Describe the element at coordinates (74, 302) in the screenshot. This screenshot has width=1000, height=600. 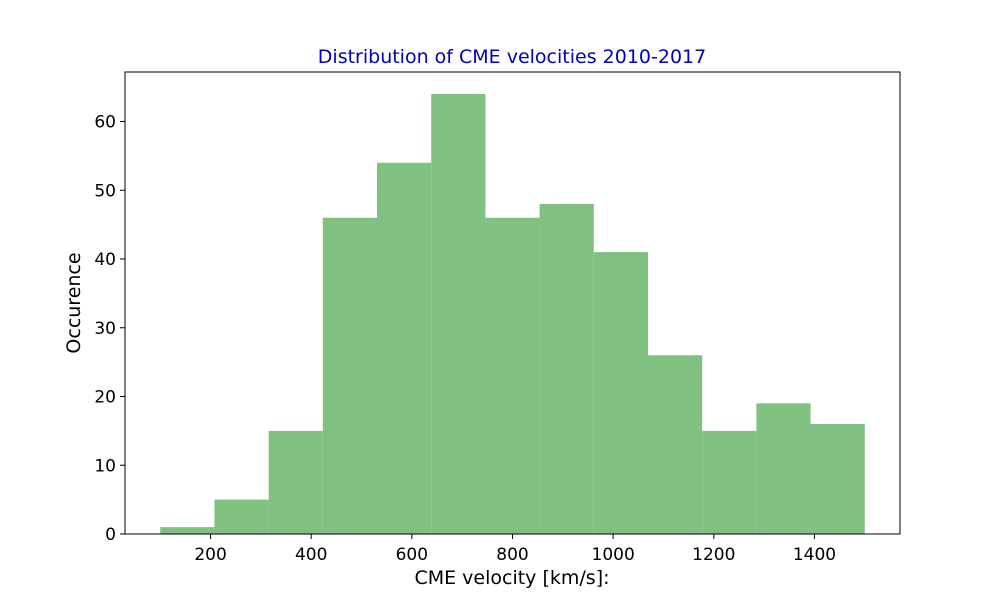
I see `y-axis-label: Occurence` at that location.